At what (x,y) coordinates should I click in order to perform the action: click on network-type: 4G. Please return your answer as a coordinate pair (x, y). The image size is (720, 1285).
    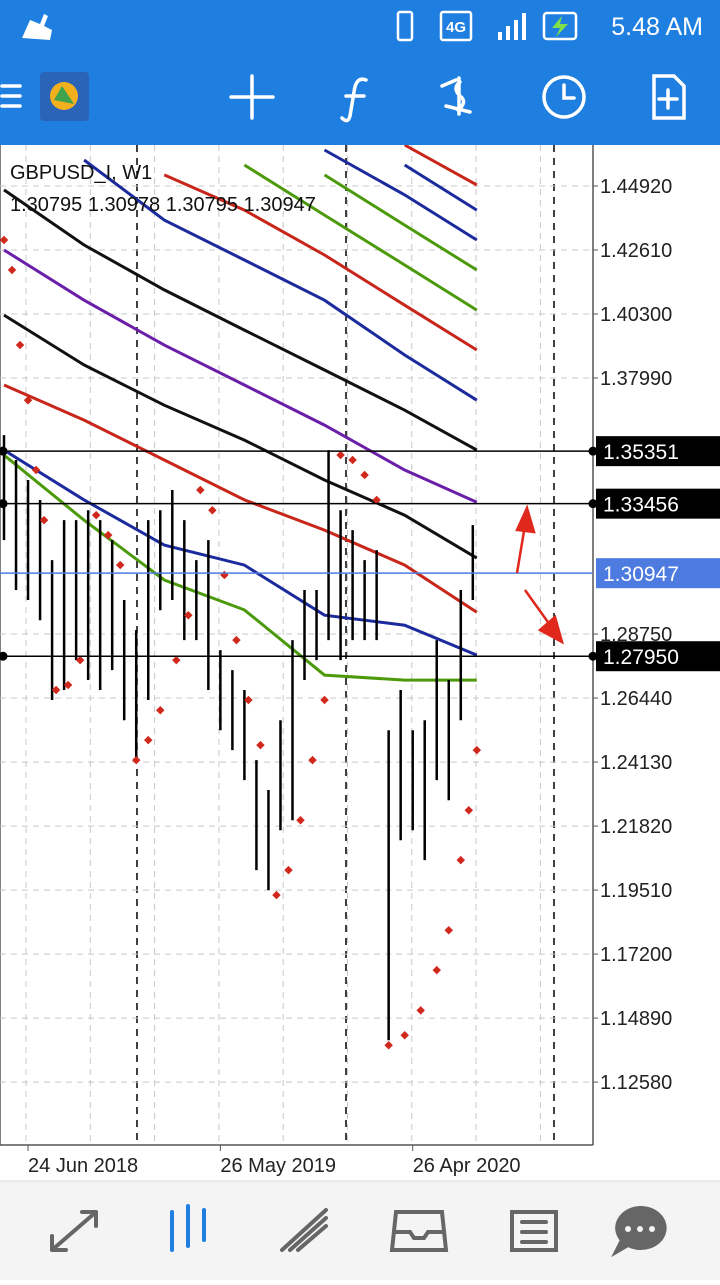
    Looking at the image, I should click on (456, 27).